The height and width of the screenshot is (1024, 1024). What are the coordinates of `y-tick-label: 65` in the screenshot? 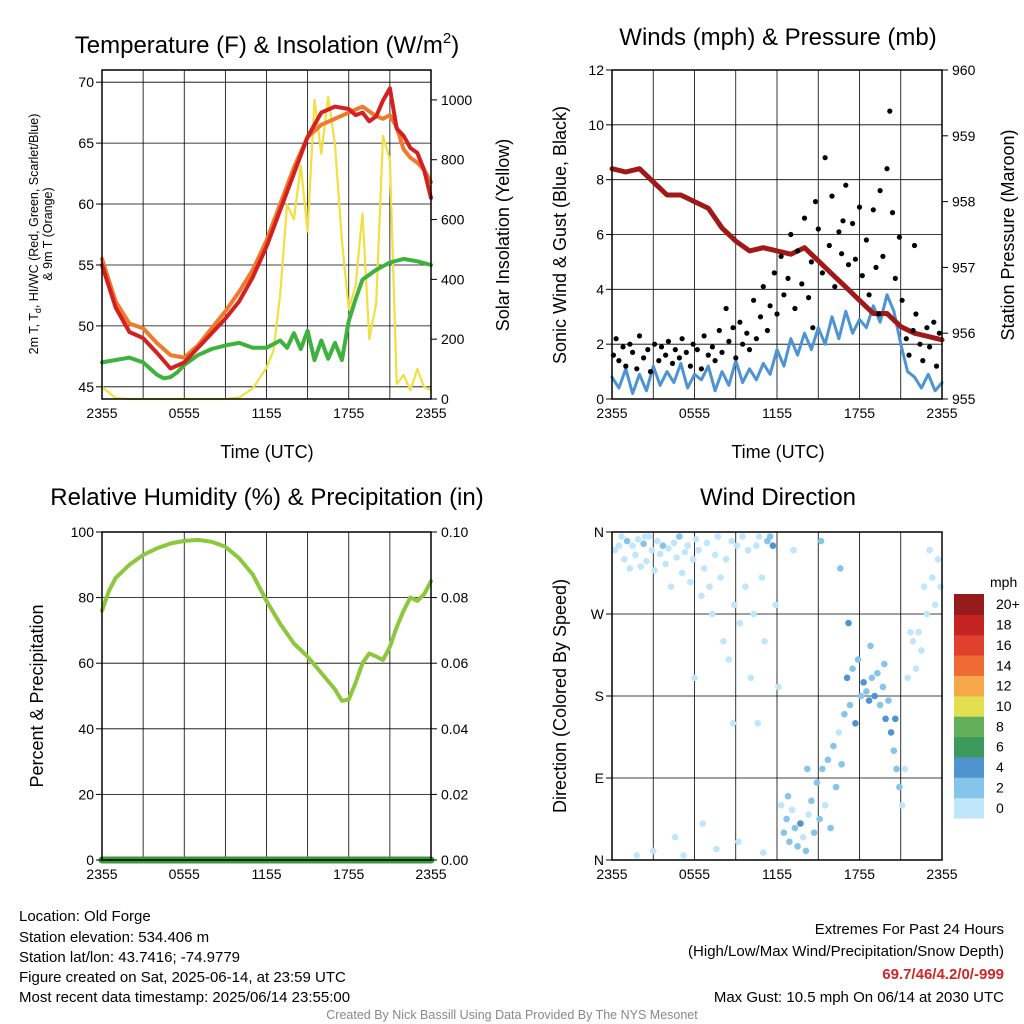 It's located at (86, 143).